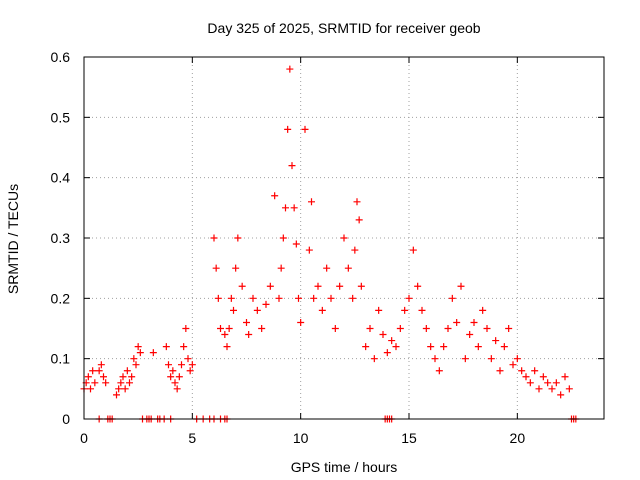  Describe the element at coordinates (66, 419) in the screenshot. I see `y-tick-label: 0` at that location.